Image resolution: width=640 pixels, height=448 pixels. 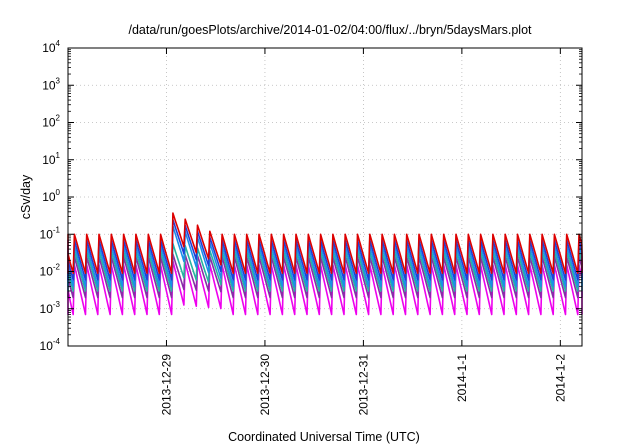 What do you see at coordinates (324, 437) in the screenshot?
I see `x-axis-label: Coordinated Universal Time (UTC)` at bounding box center [324, 437].